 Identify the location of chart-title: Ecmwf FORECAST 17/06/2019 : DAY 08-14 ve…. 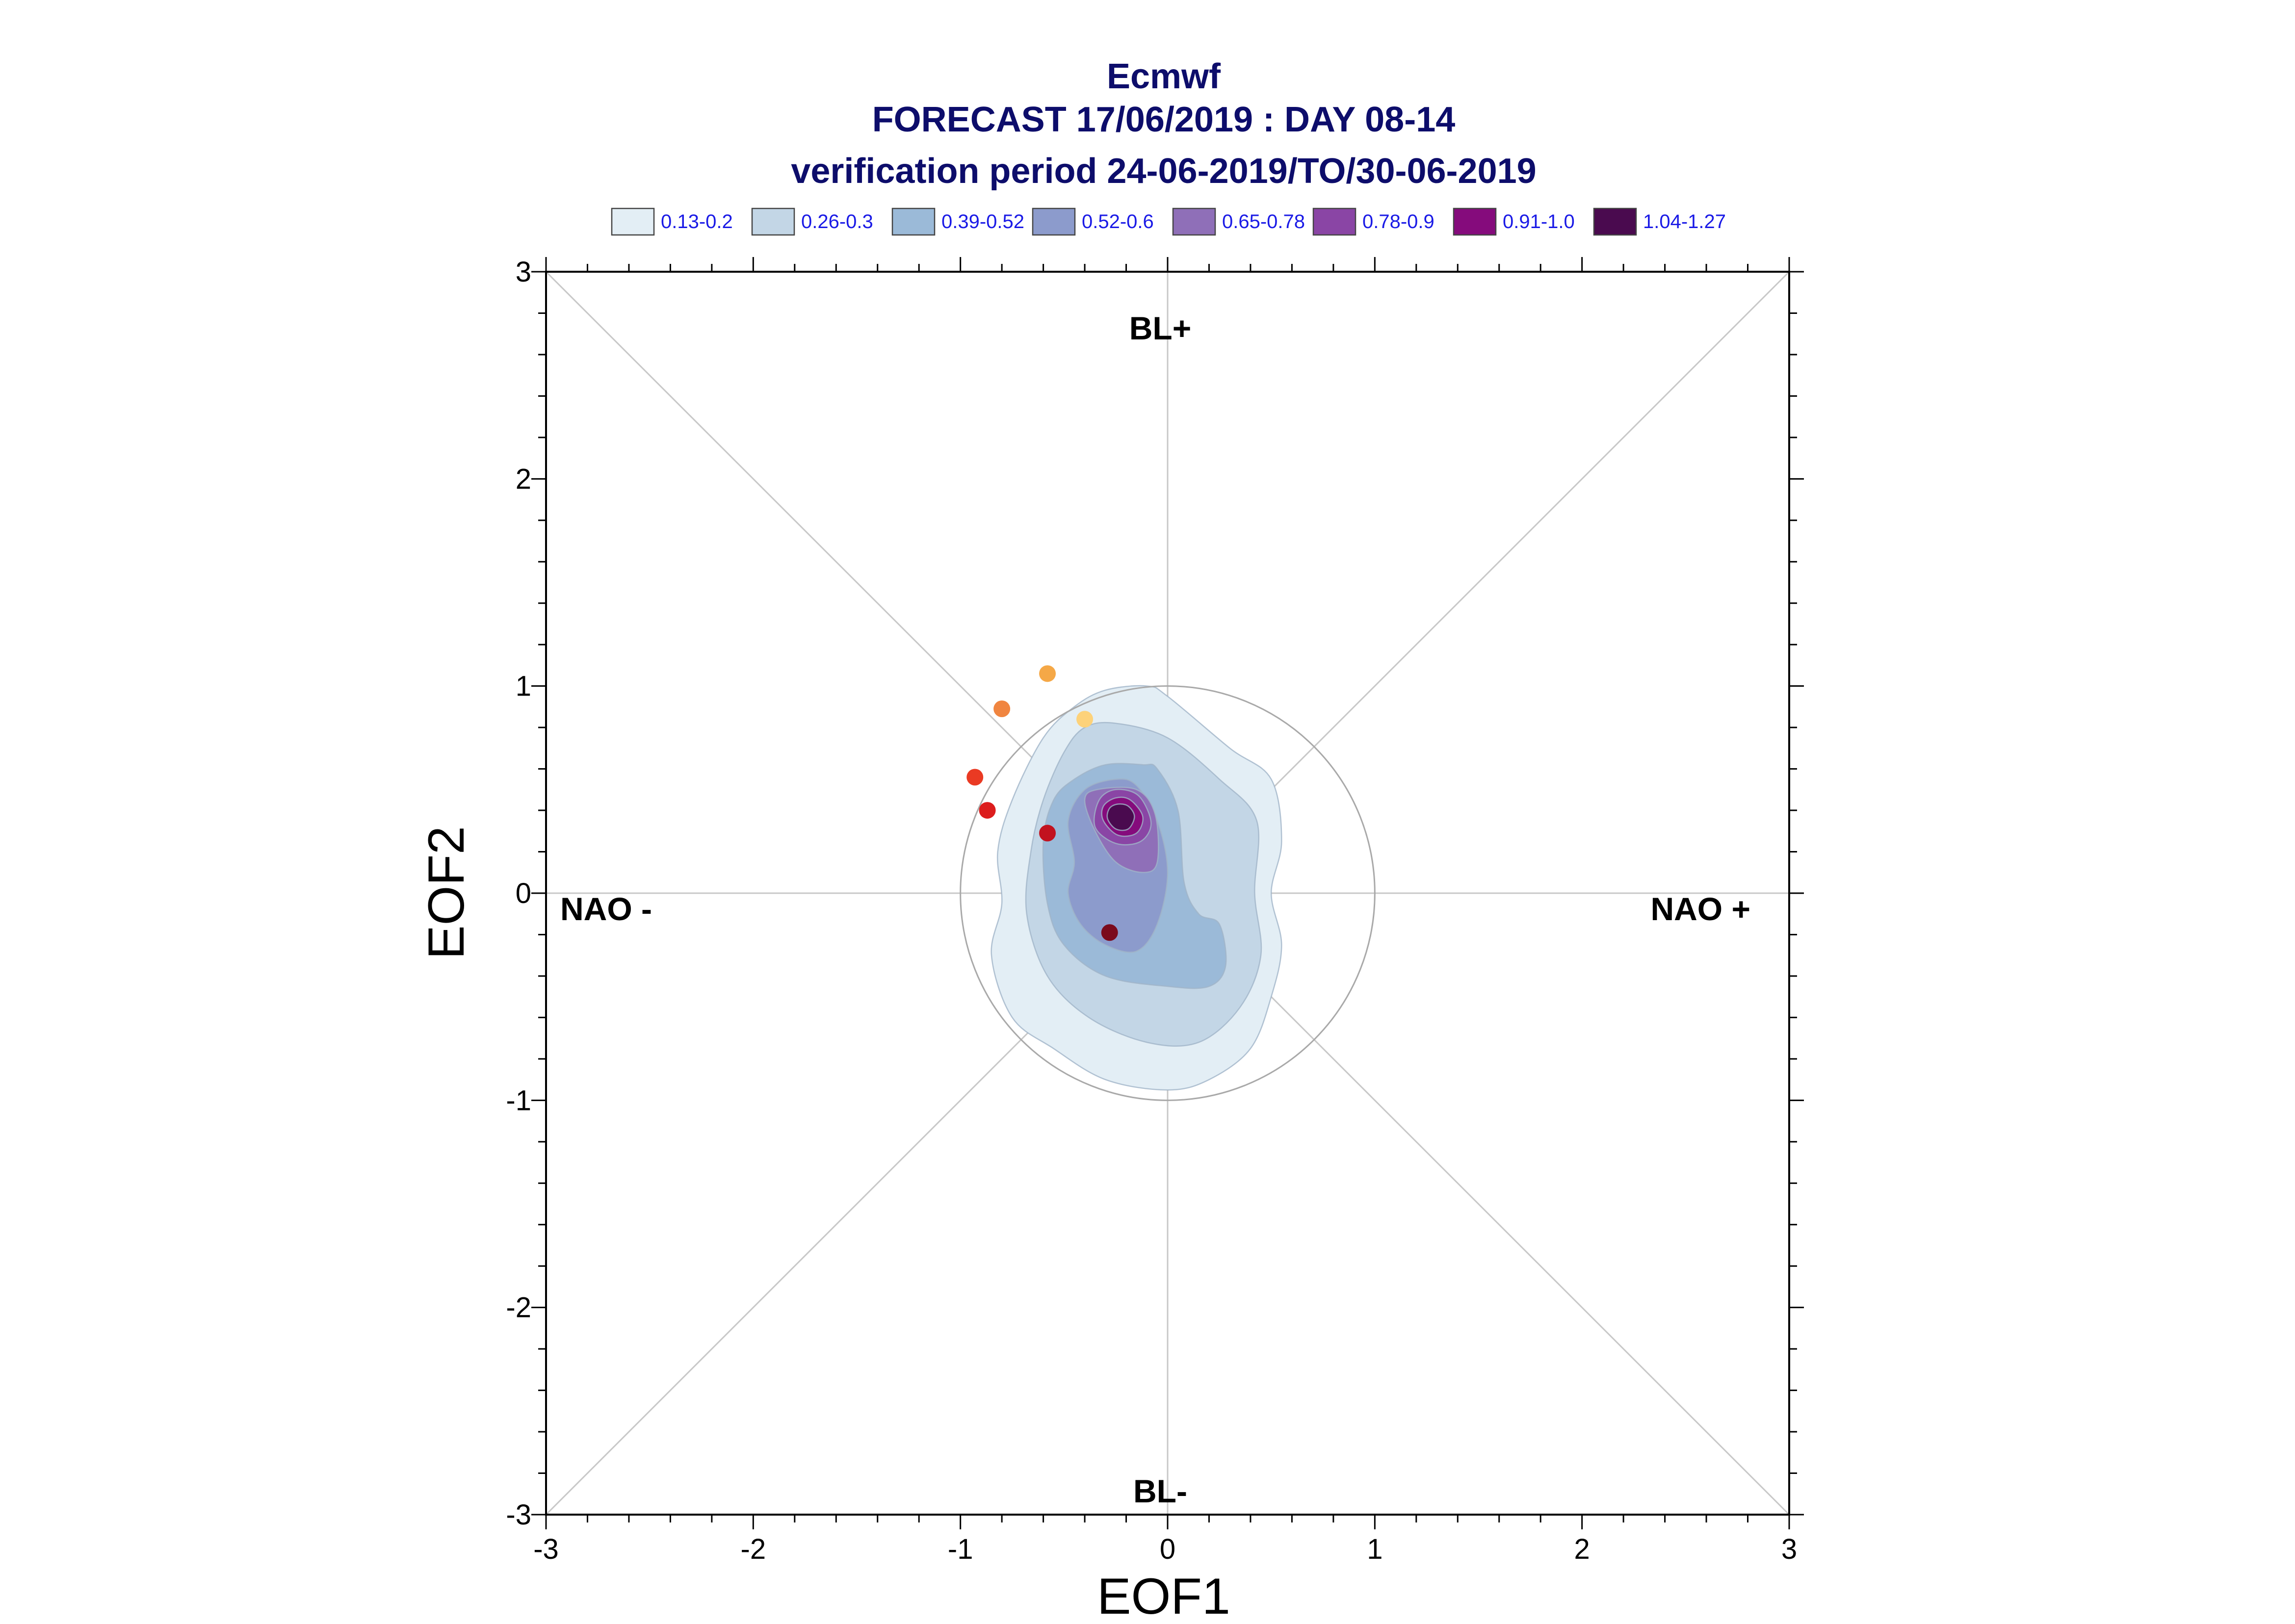
(1164, 124).